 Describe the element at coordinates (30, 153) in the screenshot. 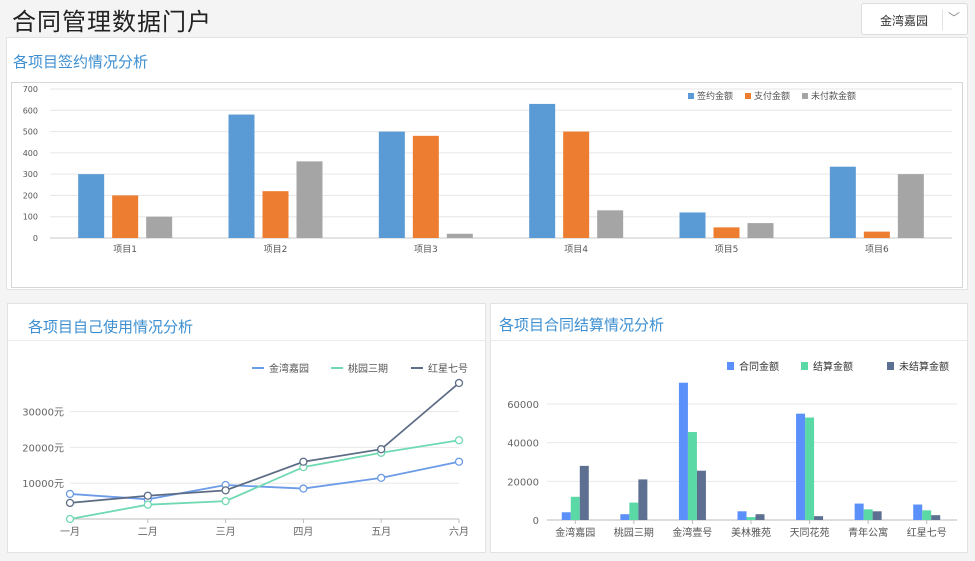

I see `y-tick-label: 400` at that location.